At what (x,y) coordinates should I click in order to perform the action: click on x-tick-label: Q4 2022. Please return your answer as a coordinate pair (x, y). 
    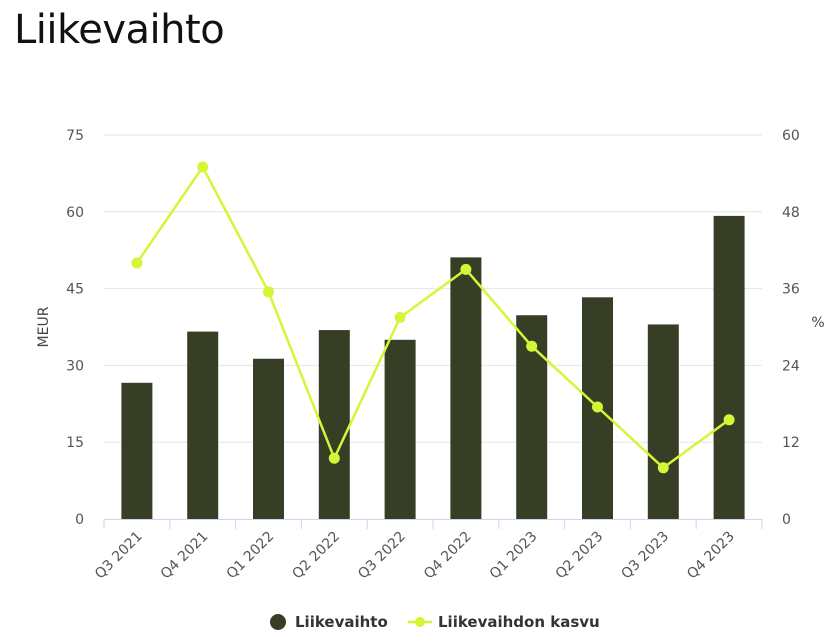
    Looking at the image, I should click on (448, 556).